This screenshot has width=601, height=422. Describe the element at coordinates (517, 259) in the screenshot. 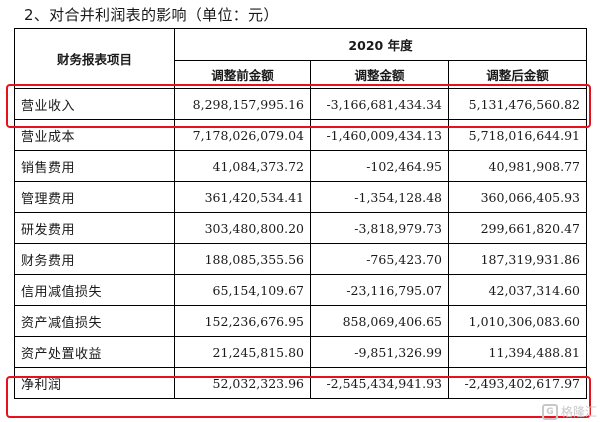

I see `cell-after: 187,319,931.86` at that location.